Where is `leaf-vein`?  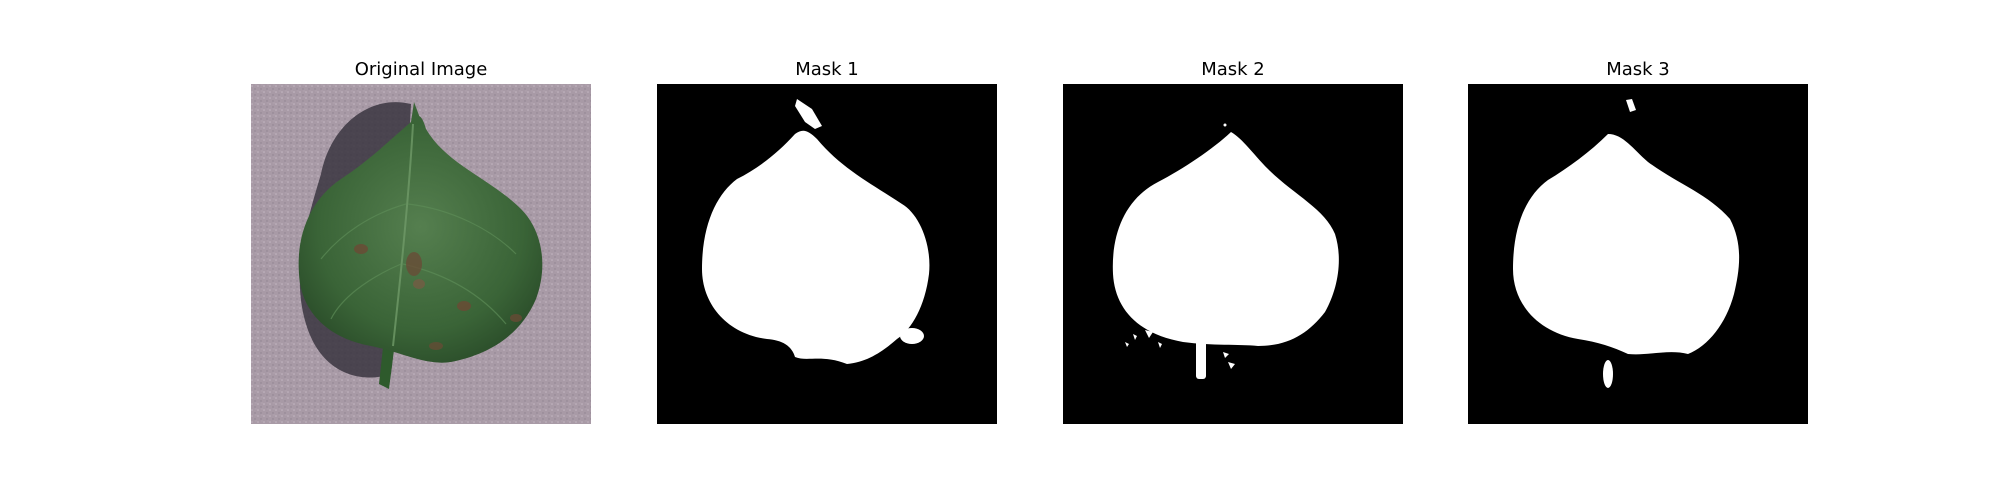 leaf-vein is located at coordinates (418, 264).